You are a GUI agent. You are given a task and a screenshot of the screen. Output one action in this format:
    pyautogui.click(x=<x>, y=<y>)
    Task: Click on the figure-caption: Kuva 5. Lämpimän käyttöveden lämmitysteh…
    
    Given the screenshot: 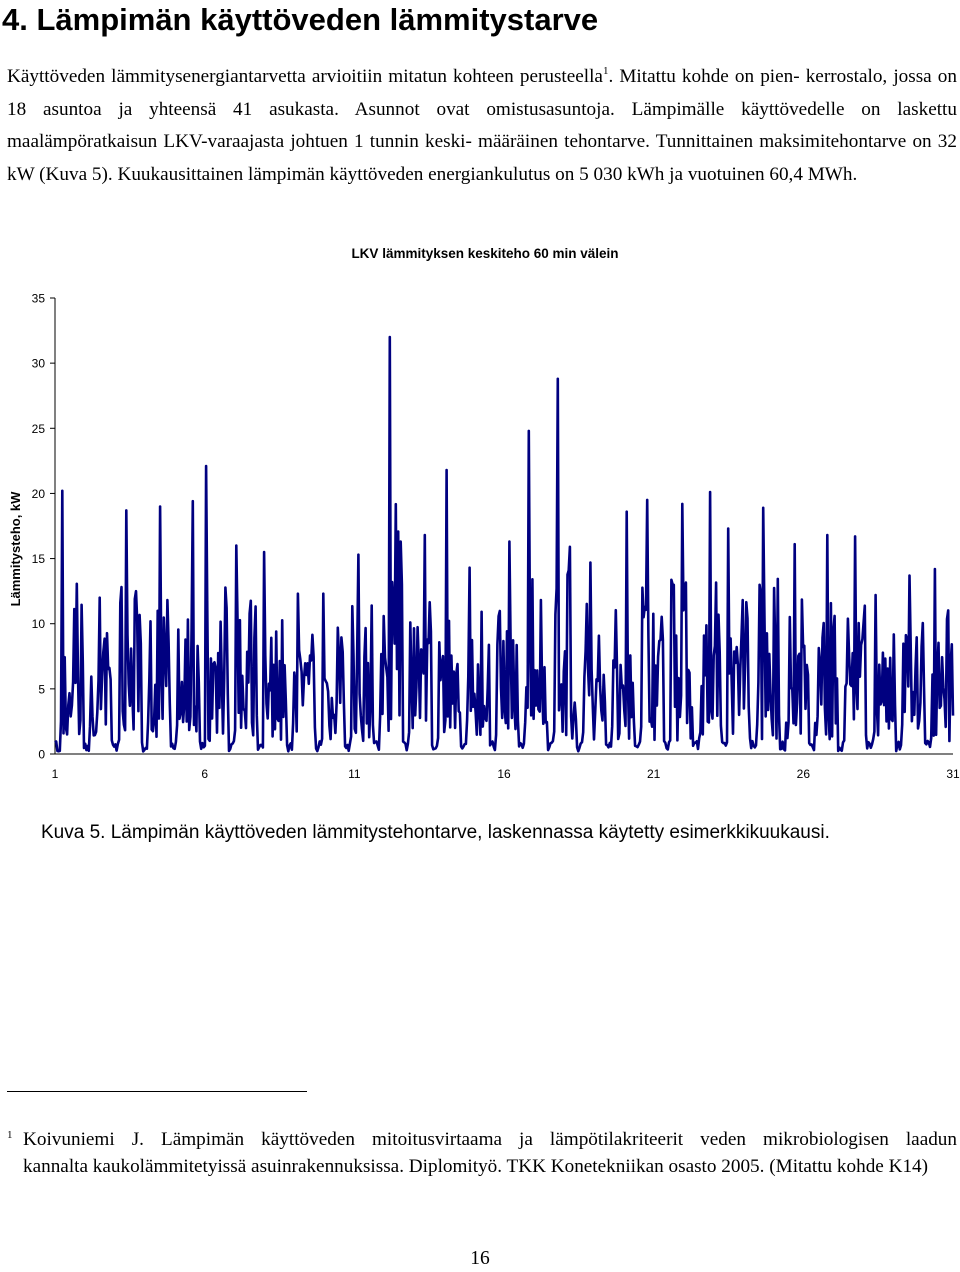 What is the action you would take?
    pyautogui.click(x=435, y=832)
    